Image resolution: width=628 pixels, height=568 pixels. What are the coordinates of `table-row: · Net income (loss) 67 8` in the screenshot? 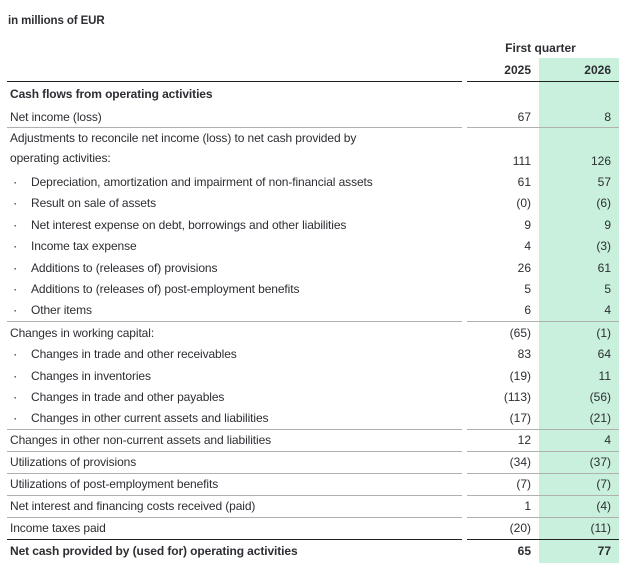 It's located at (313, 117).